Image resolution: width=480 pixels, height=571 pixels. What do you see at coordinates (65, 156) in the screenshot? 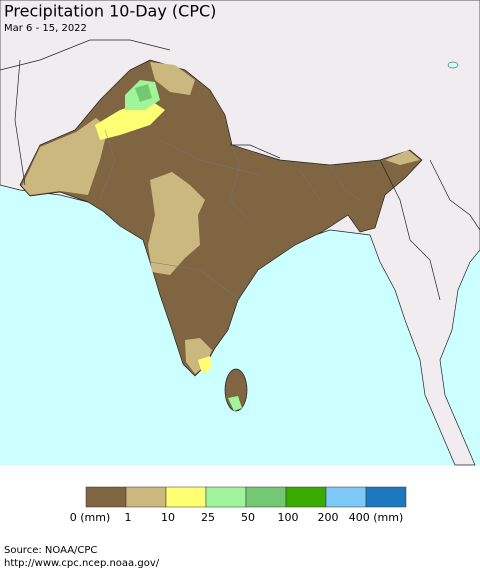
I see `tan-west` at bounding box center [65, 156].